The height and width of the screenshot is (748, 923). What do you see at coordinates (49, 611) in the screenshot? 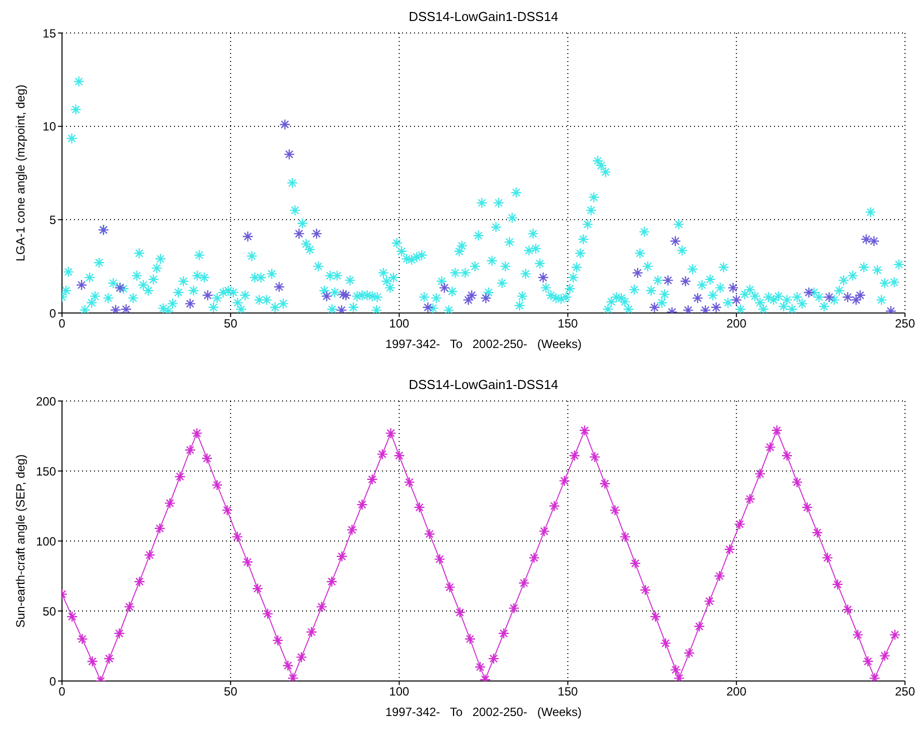
I see `y-tick-label: 50` at bounding box center [49, 611].